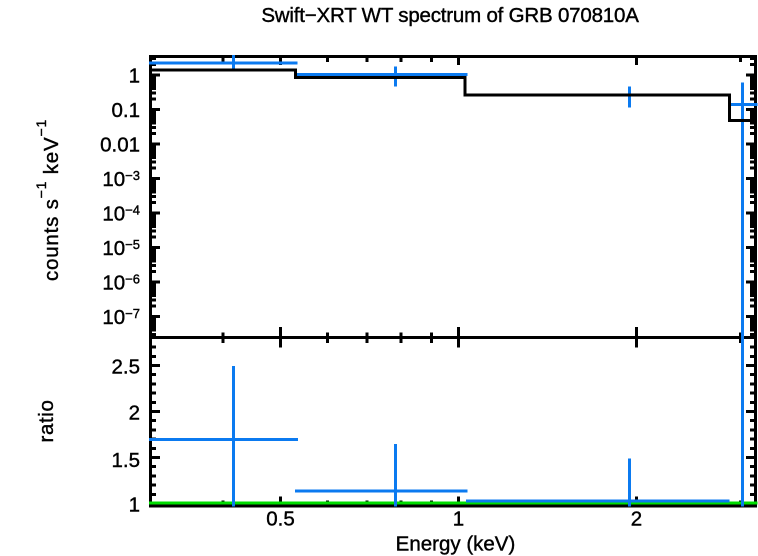 The height and width of the screenshot is (556, 758). What do you see at coordinates (46, 421) in the screenshot?
I see `svg-text: ratio` at bounding box center [46, 421].